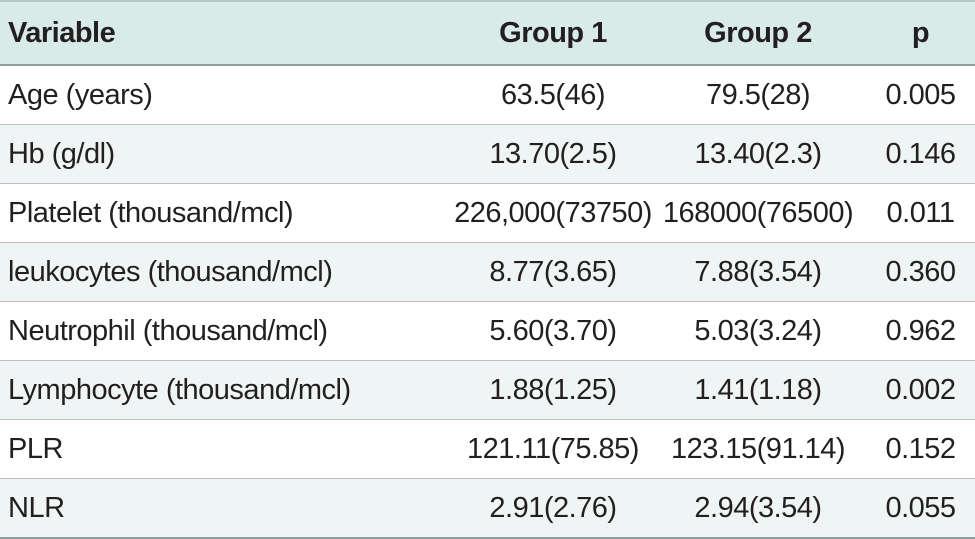  I want to click on cell-group-2: 168000(76500), so click(758, 212).